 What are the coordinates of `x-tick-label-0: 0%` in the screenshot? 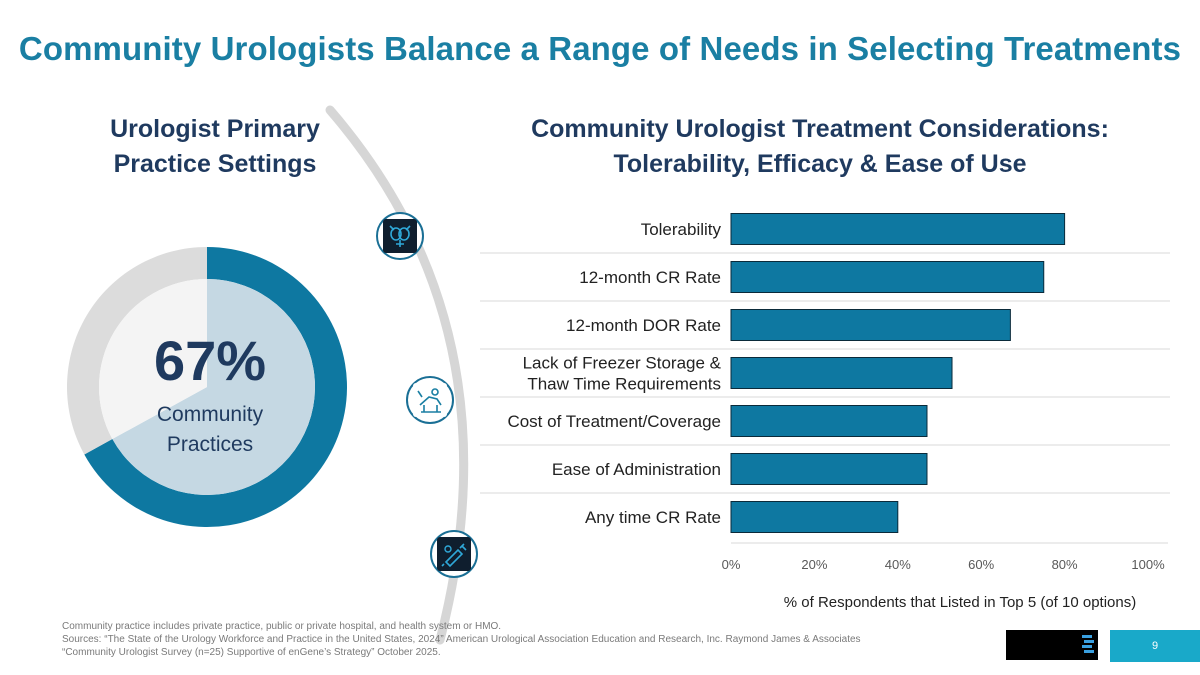 It's located at (731, 564).